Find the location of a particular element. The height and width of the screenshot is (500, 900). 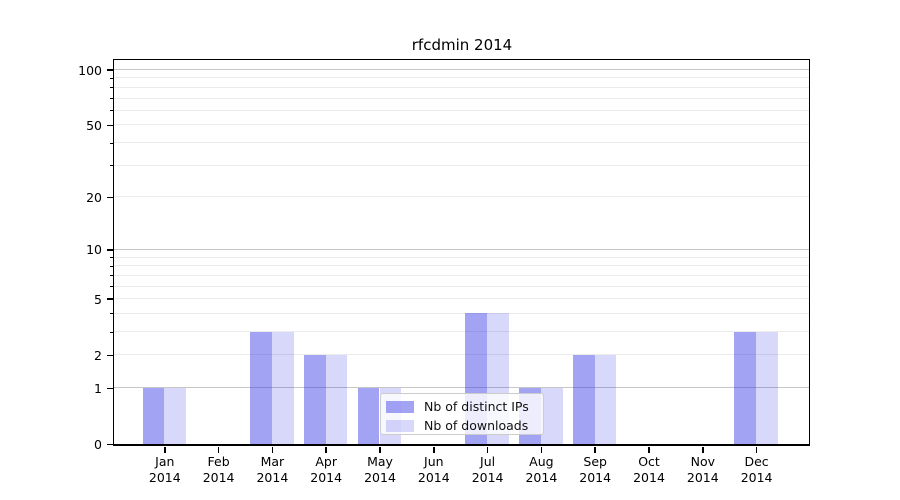

y-tick-label: 0 is located at coordinates (98, 444).